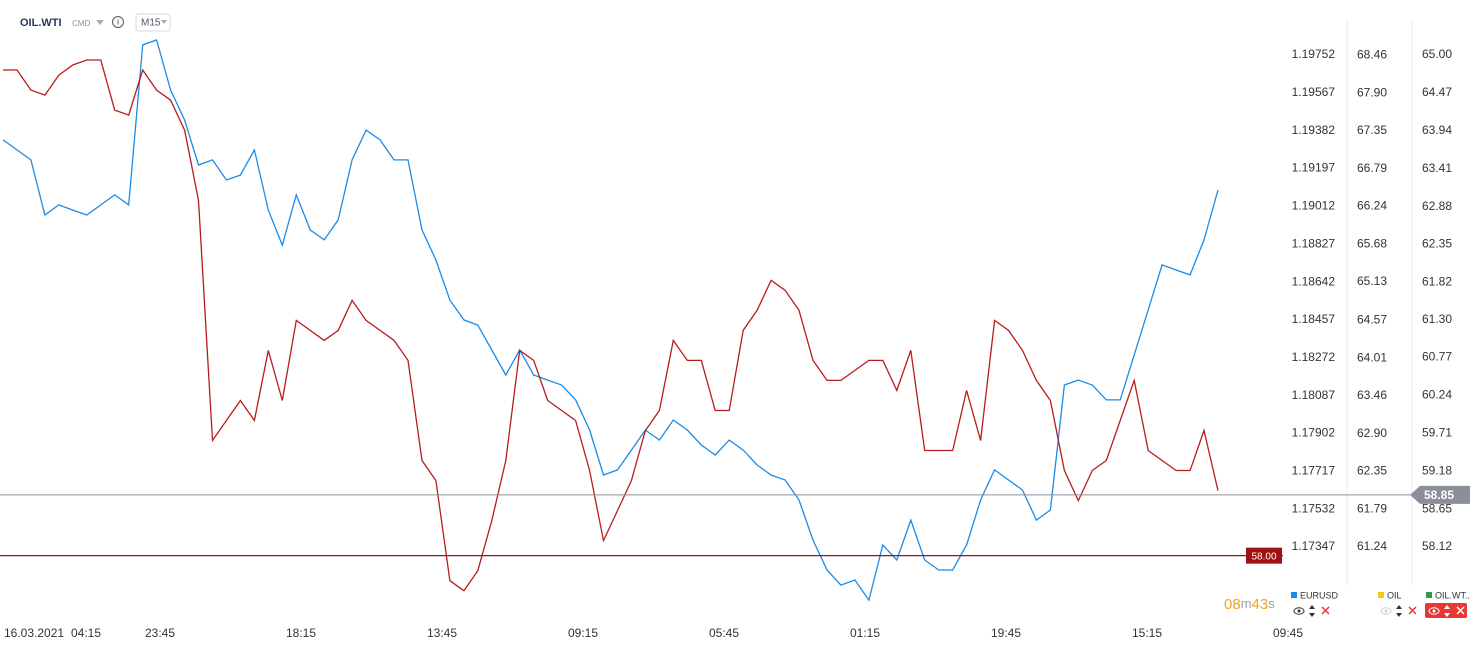 This screenshot has width=1482, height=650. What do you see at coordinates (100, 22) in the screenshot?
I see `dropdown-icon` at bounding box center [100, 22].